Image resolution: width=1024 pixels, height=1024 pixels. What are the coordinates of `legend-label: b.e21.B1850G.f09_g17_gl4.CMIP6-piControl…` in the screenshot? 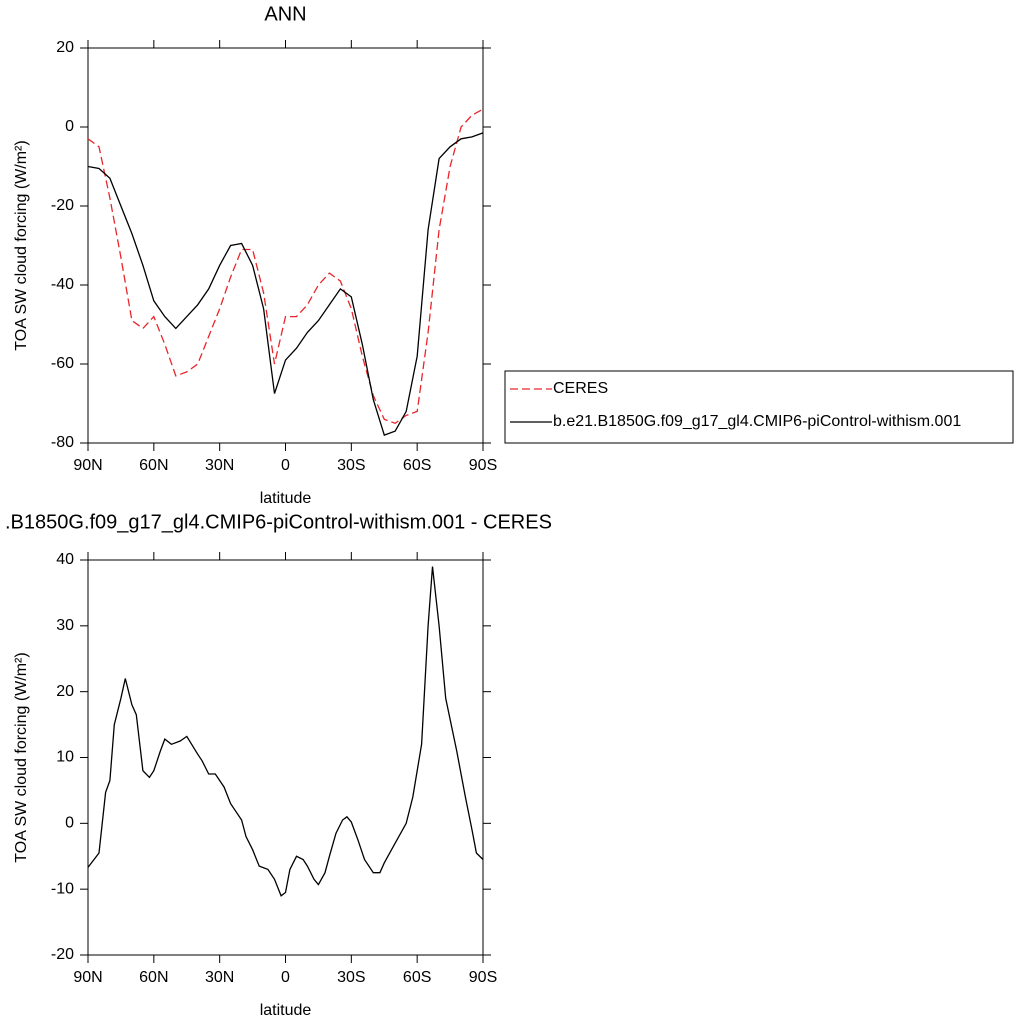 It's located at (757, 421).